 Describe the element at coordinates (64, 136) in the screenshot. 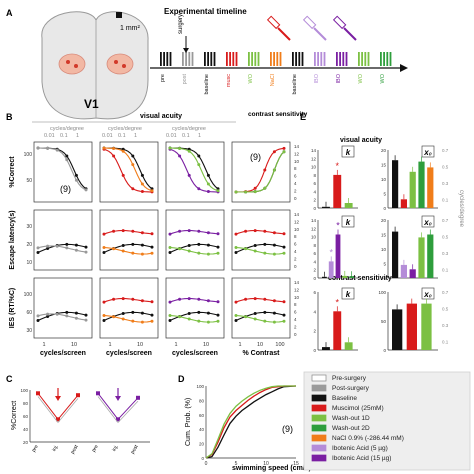

I see `top-tick-label: 0.1` at that location.